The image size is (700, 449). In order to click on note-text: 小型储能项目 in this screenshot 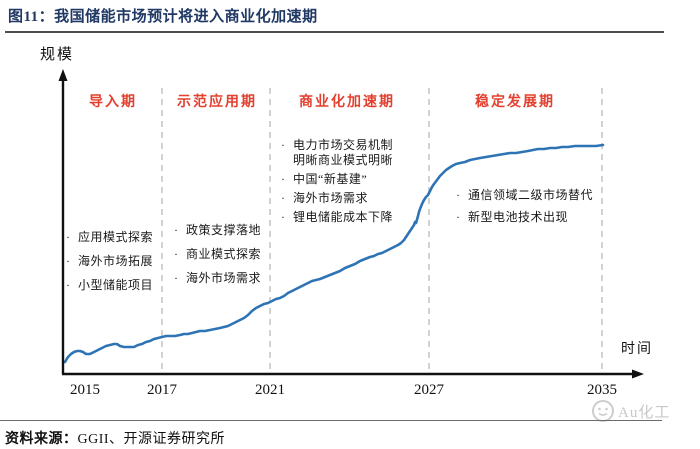, I will do `click(116, 285)`.